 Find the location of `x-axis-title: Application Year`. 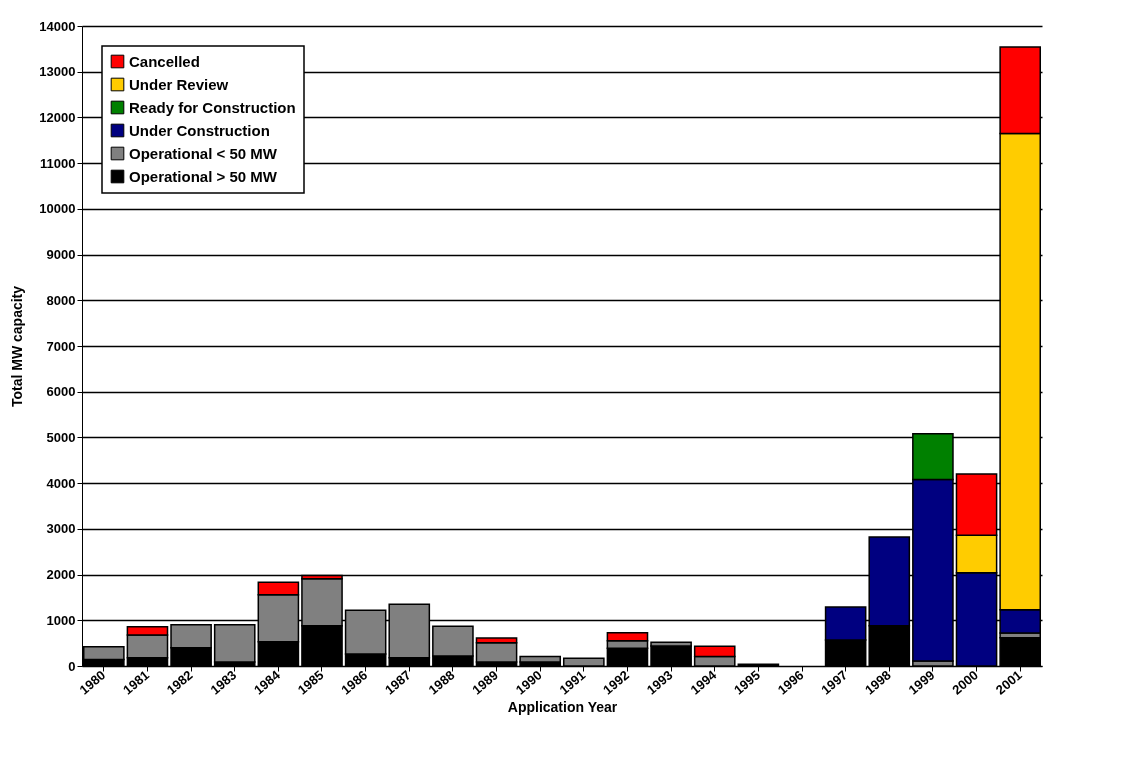

x-axis-title: Application Year is located at coordinates (562, 707).